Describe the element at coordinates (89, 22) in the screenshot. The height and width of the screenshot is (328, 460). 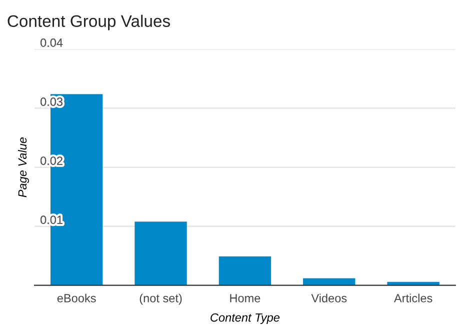
I see `chart-title: Content Group Values` at that location.